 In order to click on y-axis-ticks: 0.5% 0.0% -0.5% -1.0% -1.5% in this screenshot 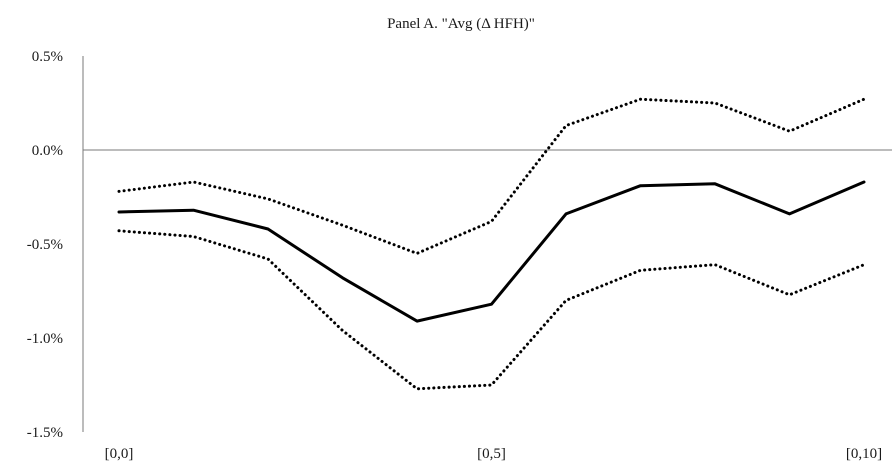, I will do `click(45, 245)`.